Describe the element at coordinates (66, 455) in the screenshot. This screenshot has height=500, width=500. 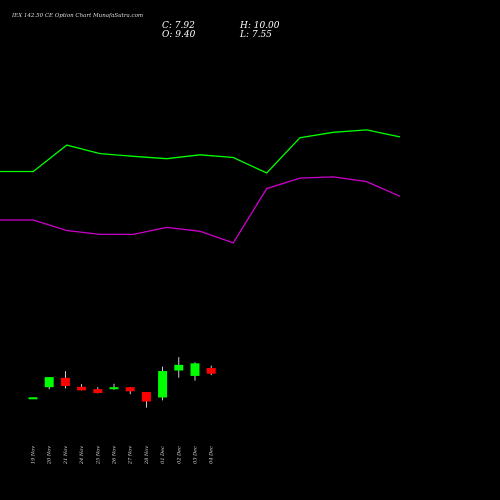
I see `x-tick-label: 21 Nov` at that location.